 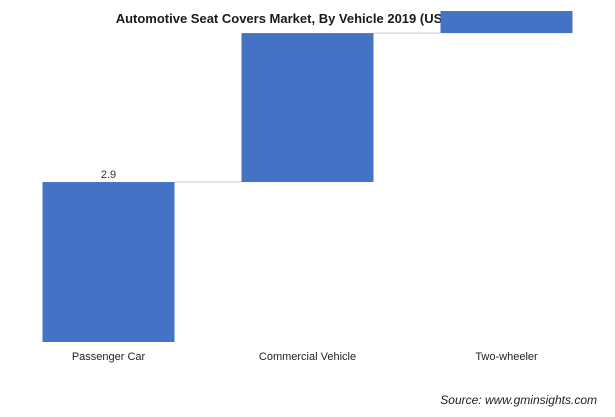 What do you see at coordinates (518, 400) in the screenshot?
I see `source-note: Source: www.gminsights.com` at bounding box center [518, 400].